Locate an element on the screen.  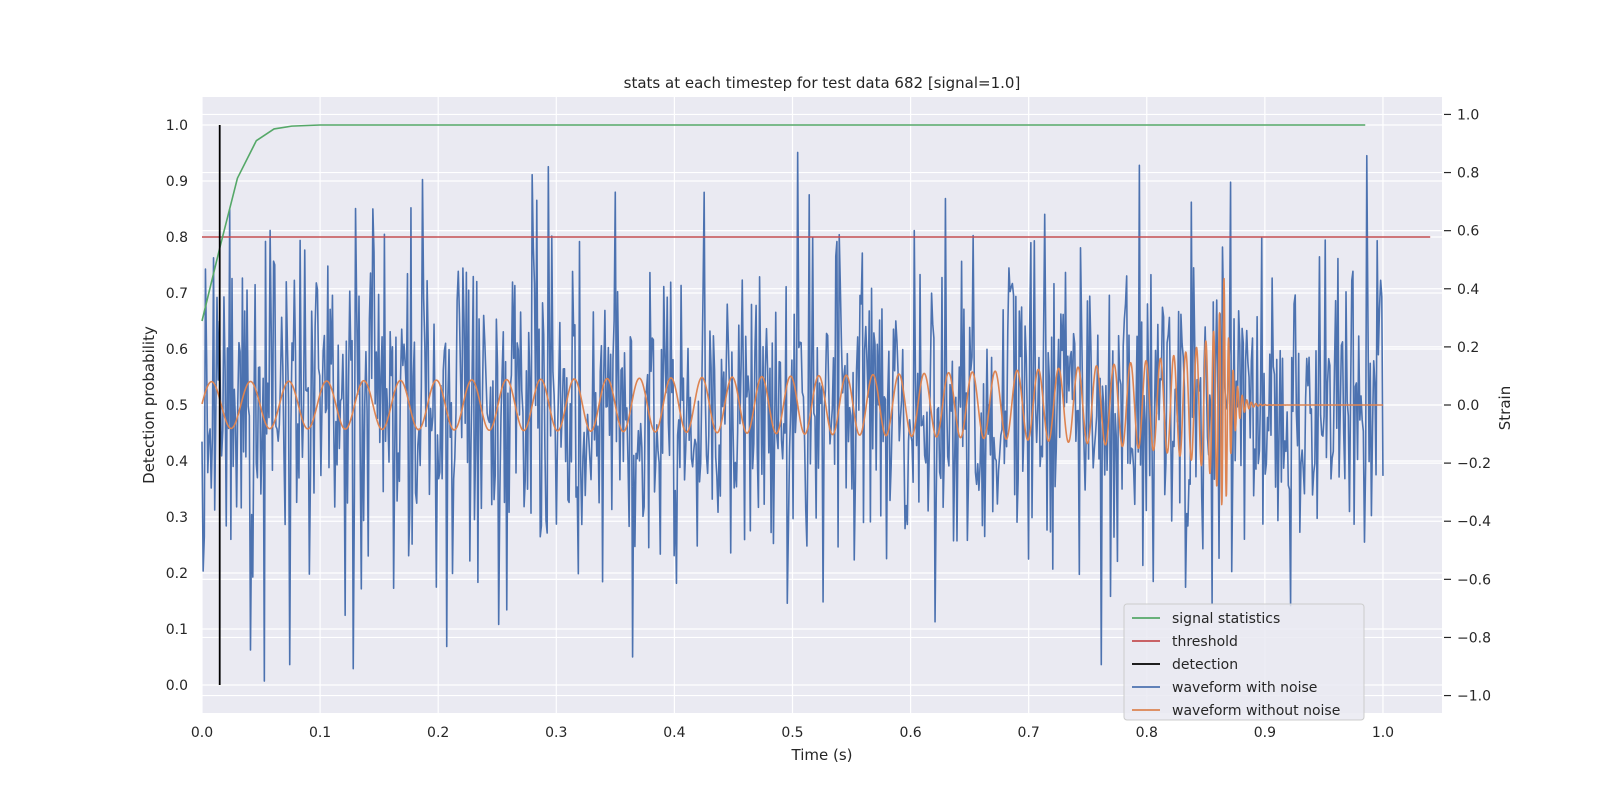
y-tick-label-right: 0.8 is located at coordinates (1468, 174).